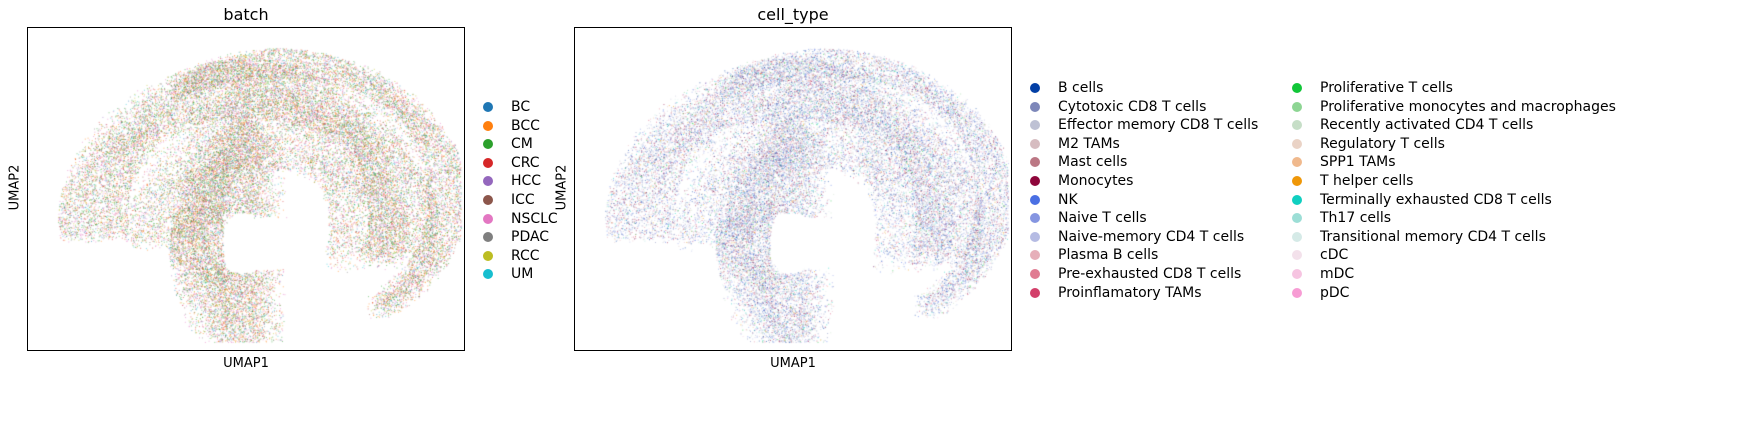 This screenshot has height=429, width=1764. What do you see at coordinates (1337, 274) in the screenshot?
I see `legend-label: mDC` at bounding box center [1337, 274].